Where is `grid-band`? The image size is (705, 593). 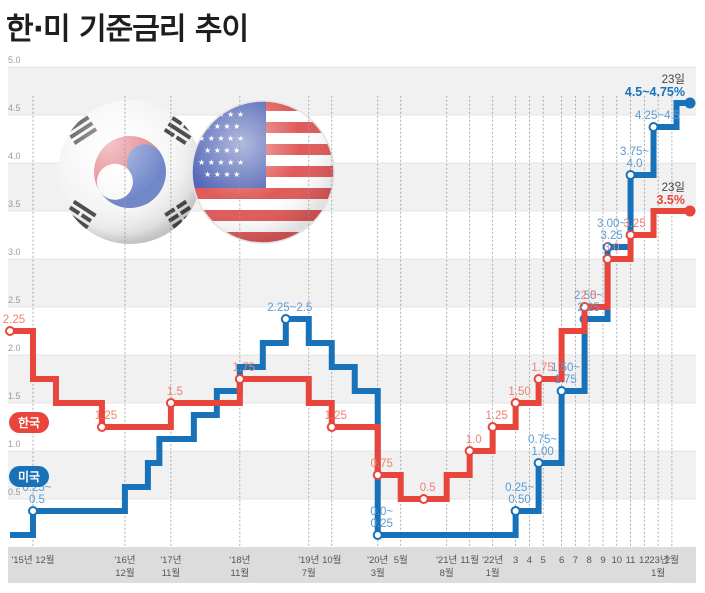
grid-band is located at coordinates (352, 283).